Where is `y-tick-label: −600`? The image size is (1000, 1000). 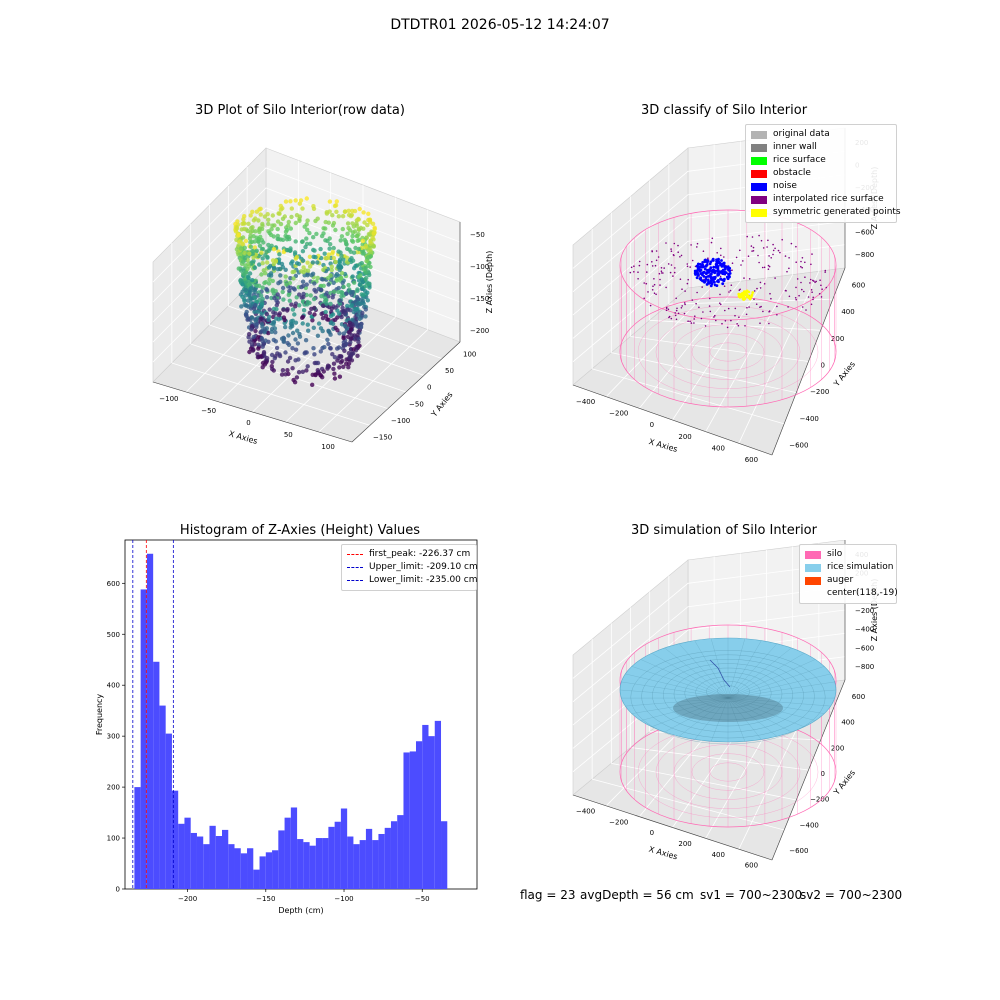 y-tick-label: −600 is located at coordinates (798, 446).